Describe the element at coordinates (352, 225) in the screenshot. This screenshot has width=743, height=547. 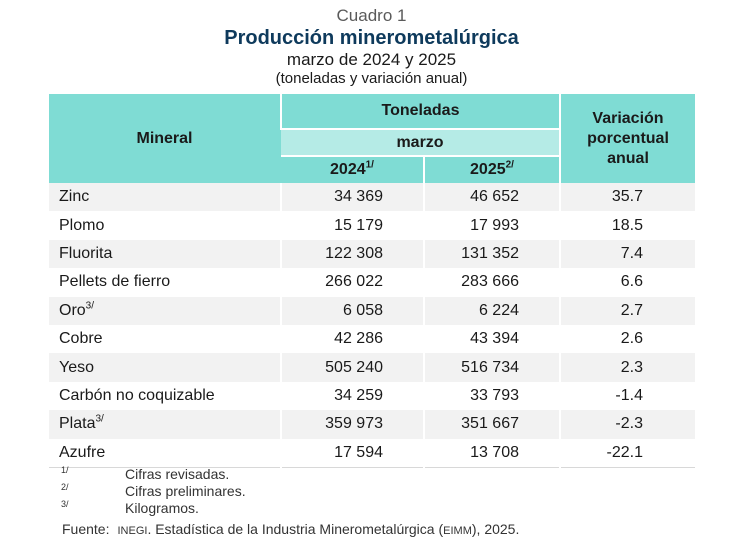
I see `cell-2024: 15 179` at that location.